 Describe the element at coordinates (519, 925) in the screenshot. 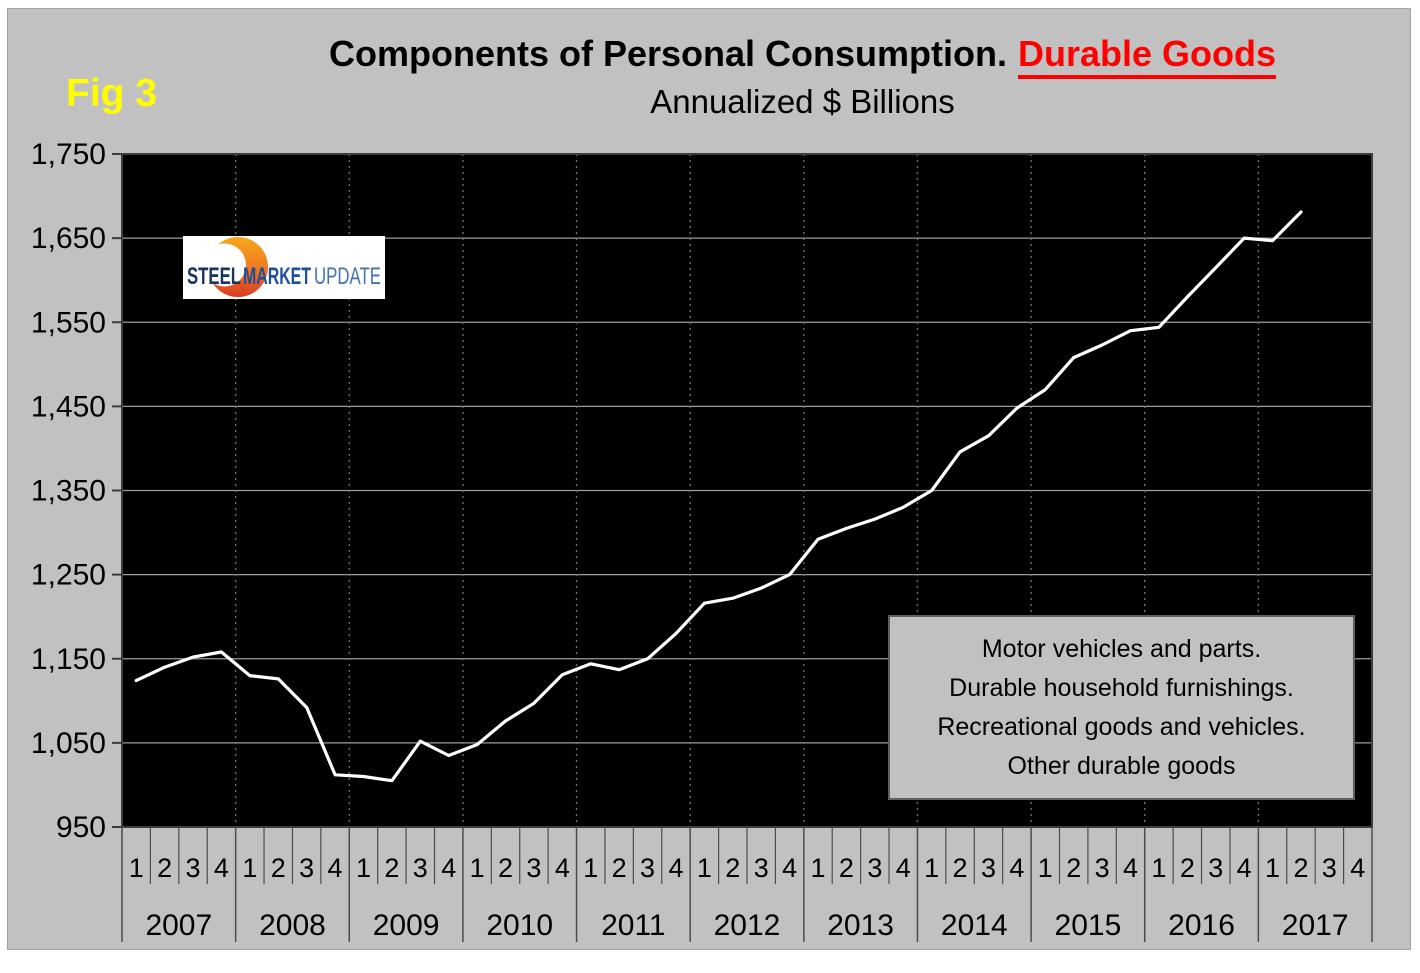

I see `year-label: 2010` at that location.